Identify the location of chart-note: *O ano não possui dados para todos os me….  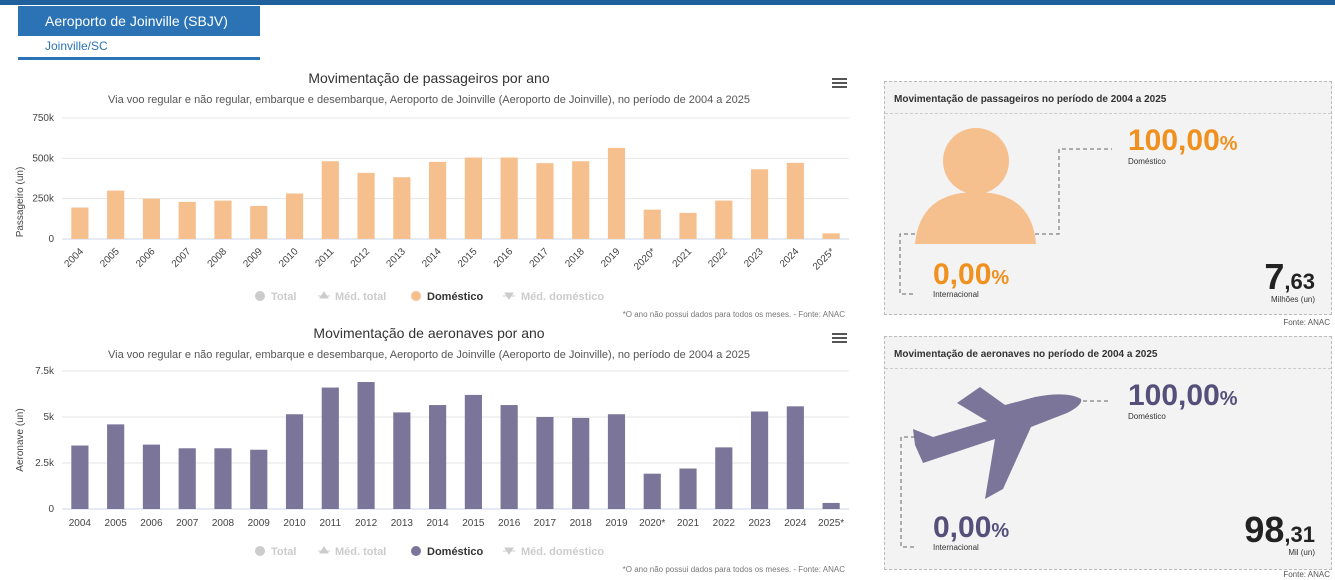
(734, 569).